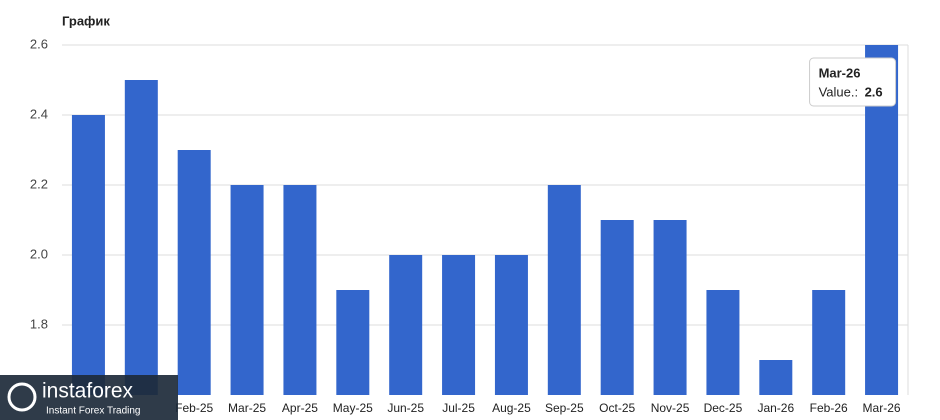 This screenshot has height=420, width=940. What do you see at coordinates (88, 391) in the screenshot?
I see `logo-brand: instaforex` at bounding box center [88, 391].